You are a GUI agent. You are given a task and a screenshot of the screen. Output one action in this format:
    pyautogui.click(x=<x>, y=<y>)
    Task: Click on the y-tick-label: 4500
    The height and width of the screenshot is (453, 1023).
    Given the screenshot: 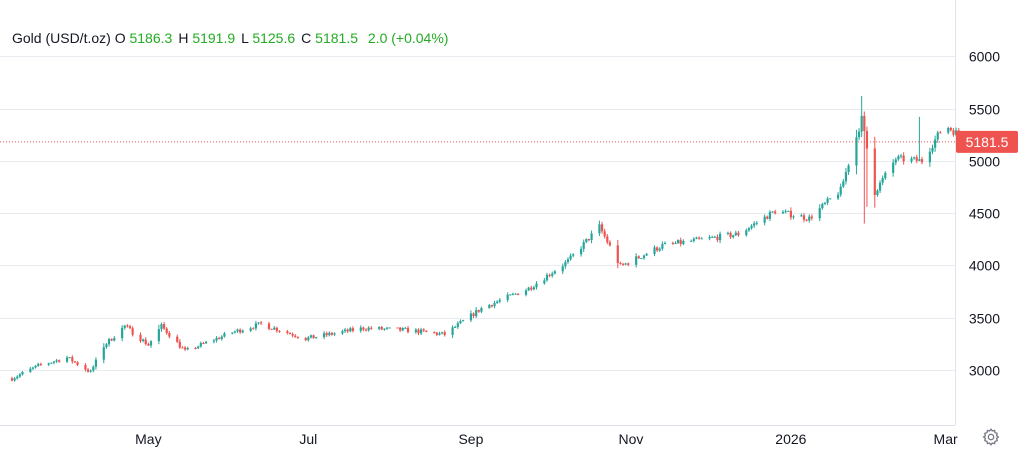 What is the action you would take?
    pyautogui.click(x=984, y=214)
    